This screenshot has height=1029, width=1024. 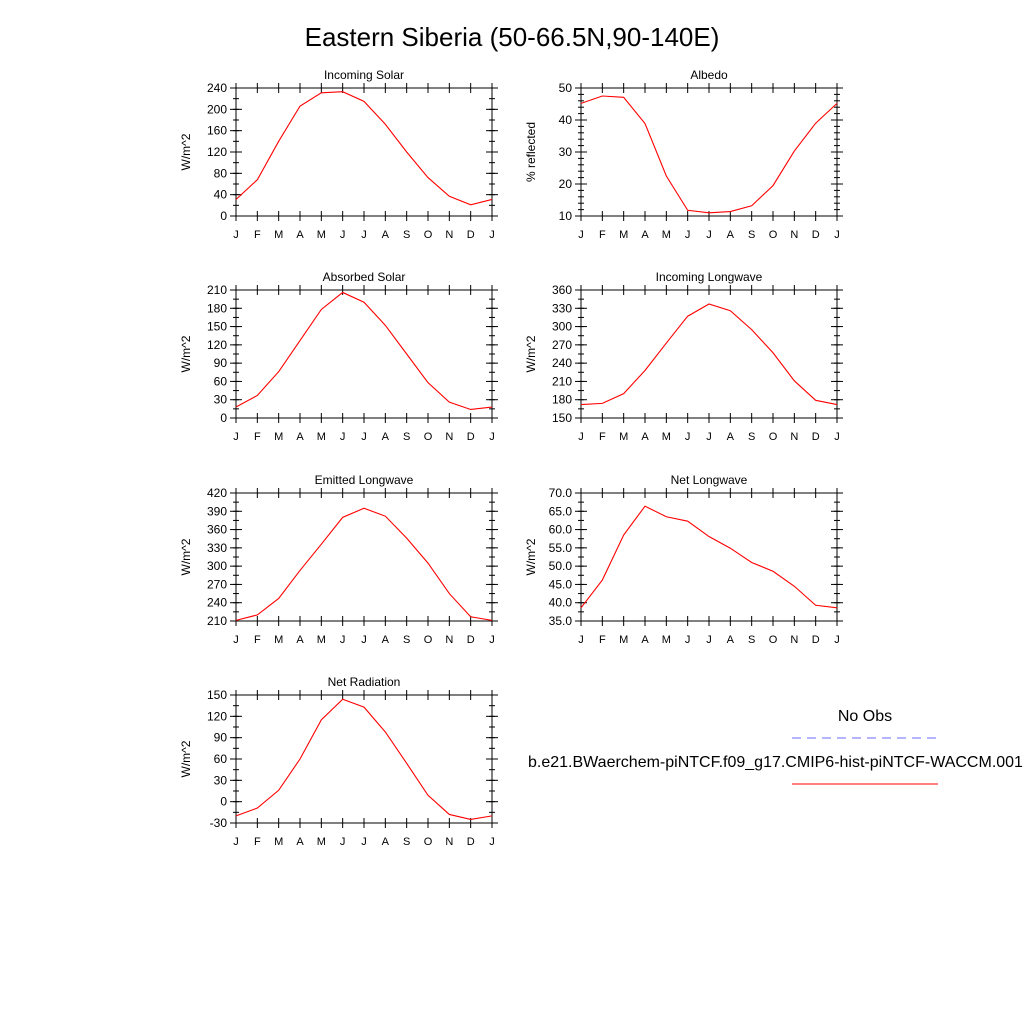 I want to click on panel-title: Albedo, so click(x=709, y=75).